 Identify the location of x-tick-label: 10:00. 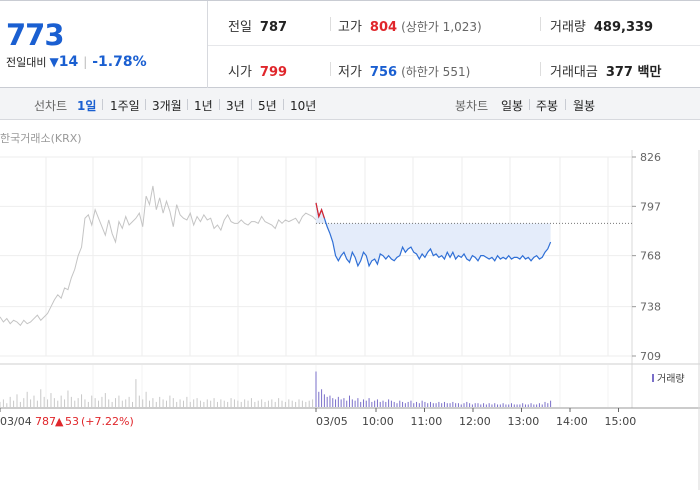
(378, 421).